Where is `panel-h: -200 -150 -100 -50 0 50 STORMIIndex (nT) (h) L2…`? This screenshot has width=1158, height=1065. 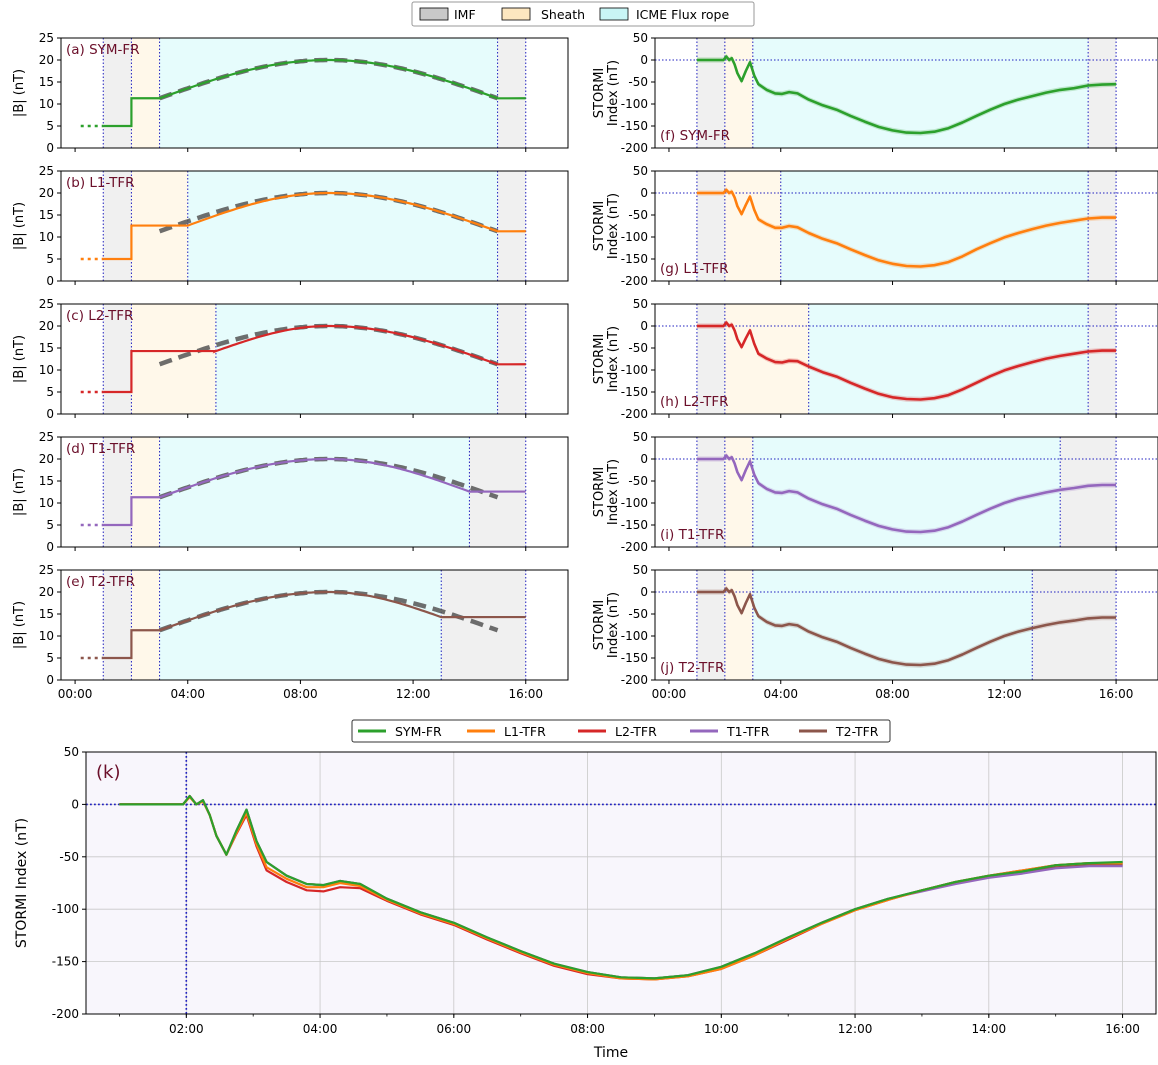 panel-h: -200 -150 -100 -50 0 50 STORMIIndex (nT) (h) L2… is located at coordinates (875, 359).